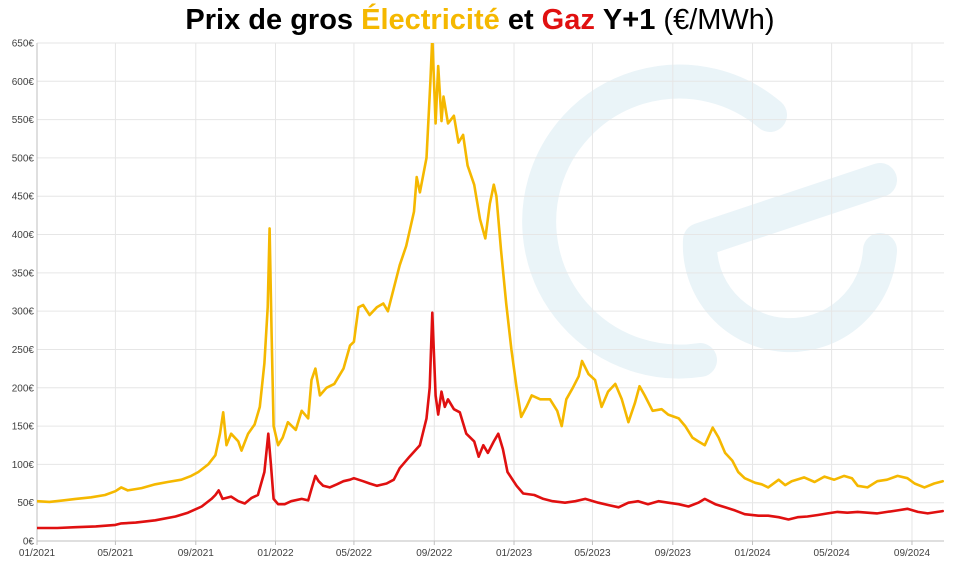  What do you see at coordinates (514, 553) in the screenshot?
I see `x-tick-label: 01/2023` at bounding box center [514, 553].